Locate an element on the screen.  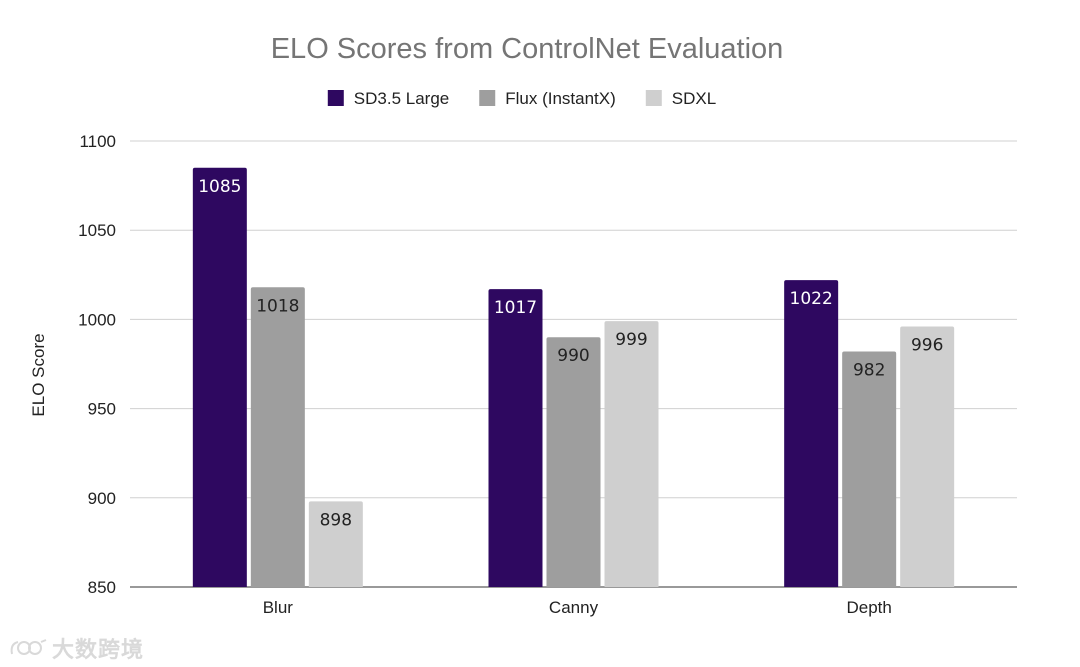
legend-label: SDXL is located at coordinates (694, 98).